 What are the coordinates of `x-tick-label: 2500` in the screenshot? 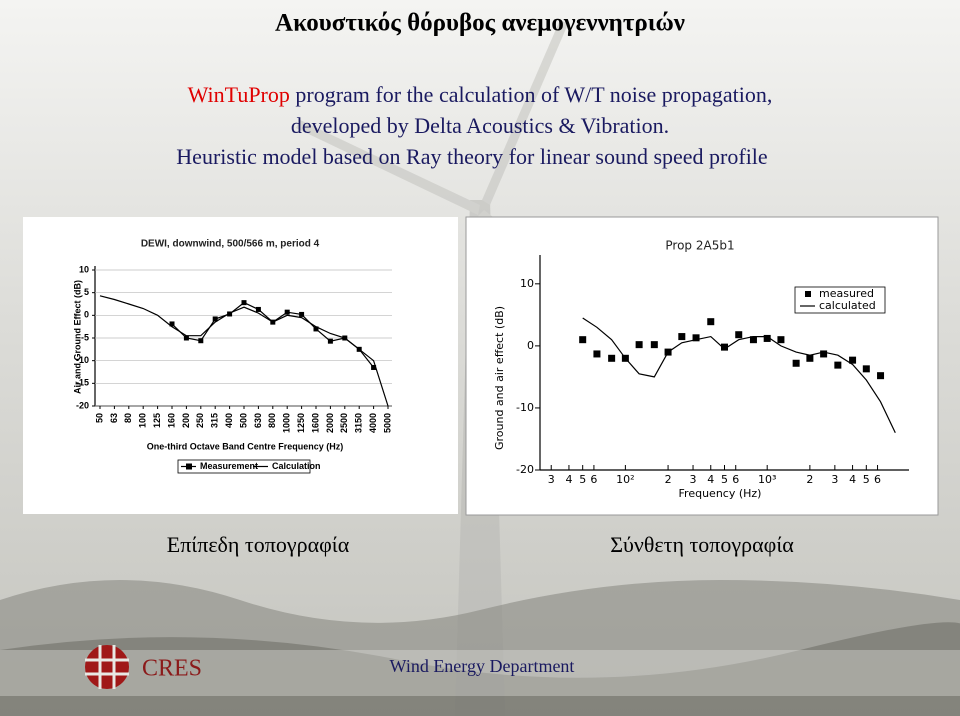 It's located at (344, 423).